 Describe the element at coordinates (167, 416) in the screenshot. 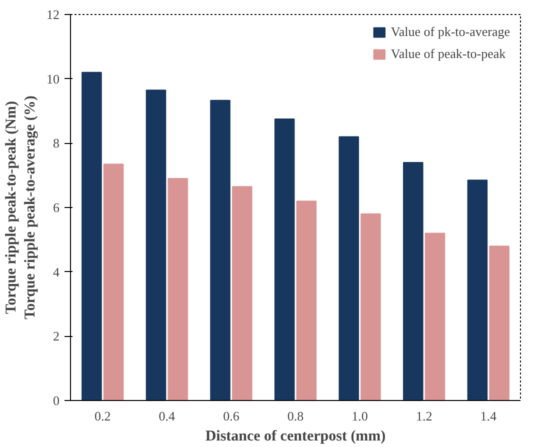

I see `x-tick-label: 0.4` at that location.